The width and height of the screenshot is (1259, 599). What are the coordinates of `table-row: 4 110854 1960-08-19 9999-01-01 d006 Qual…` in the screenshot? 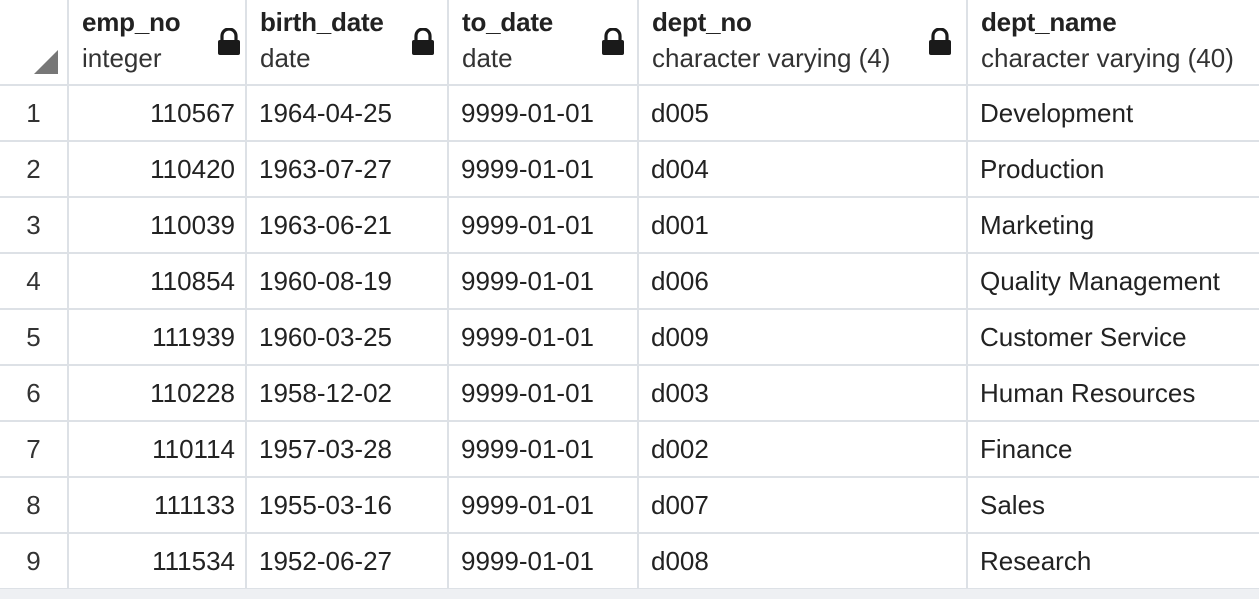 It's located at (629, 281).